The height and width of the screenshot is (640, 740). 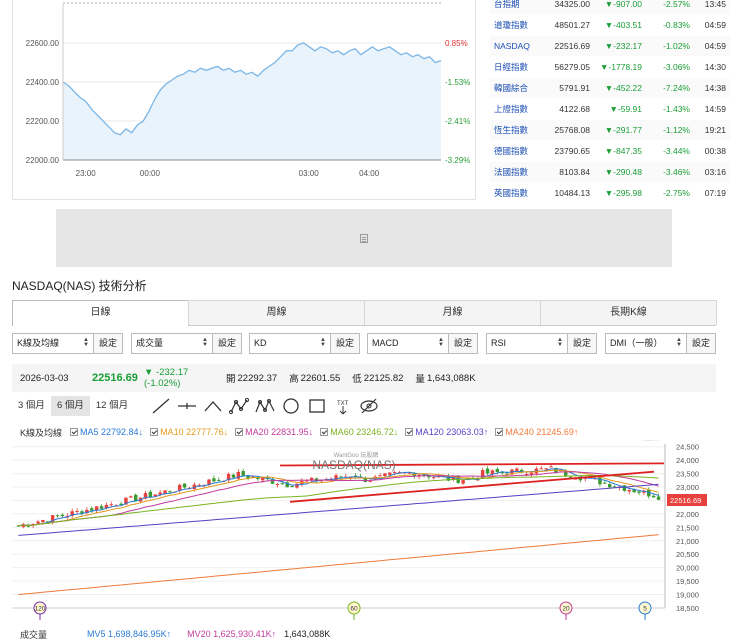 I want to click on kline-settings-button: 設定, so click(x=109, y=343).